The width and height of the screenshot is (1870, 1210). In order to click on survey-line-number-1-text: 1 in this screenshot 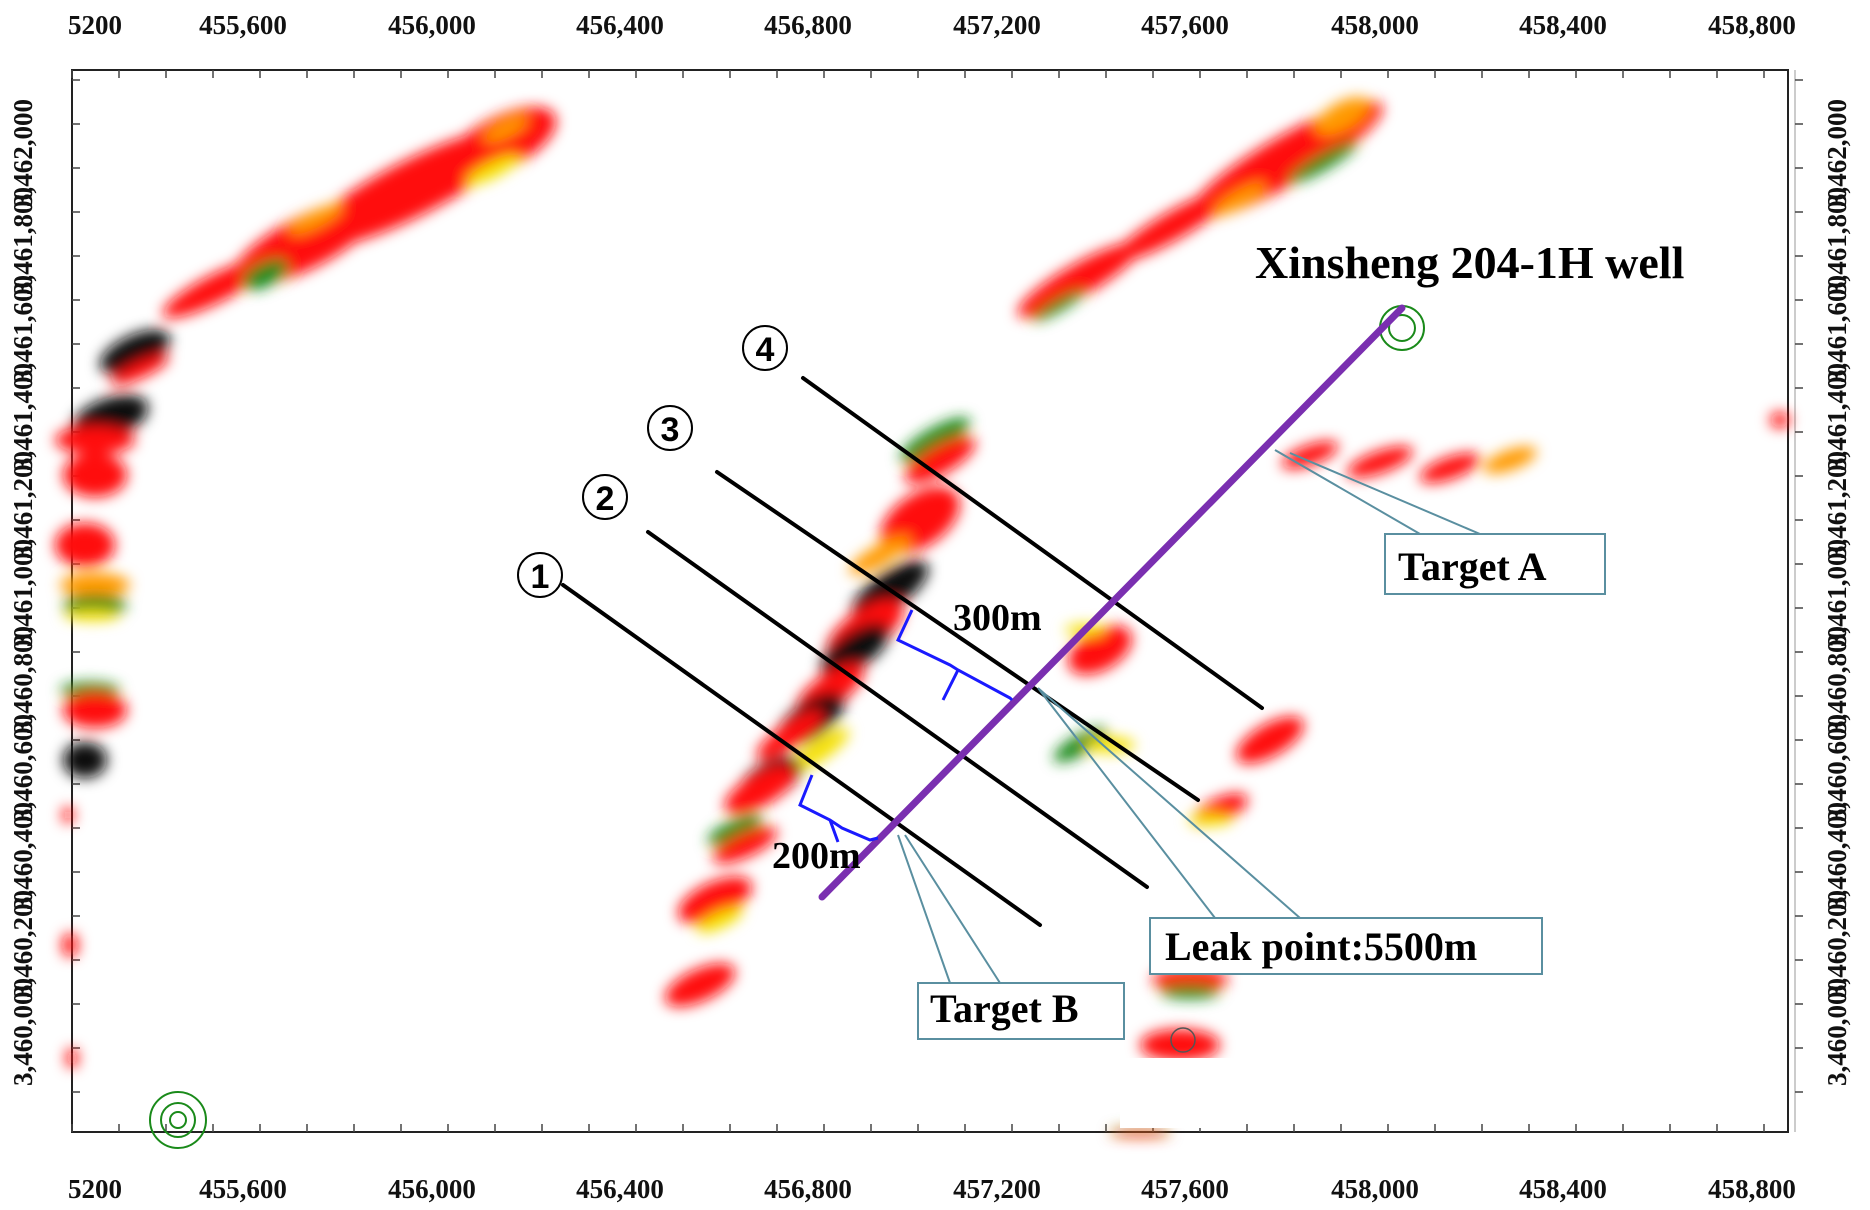, I will do `click(540, 577)`.